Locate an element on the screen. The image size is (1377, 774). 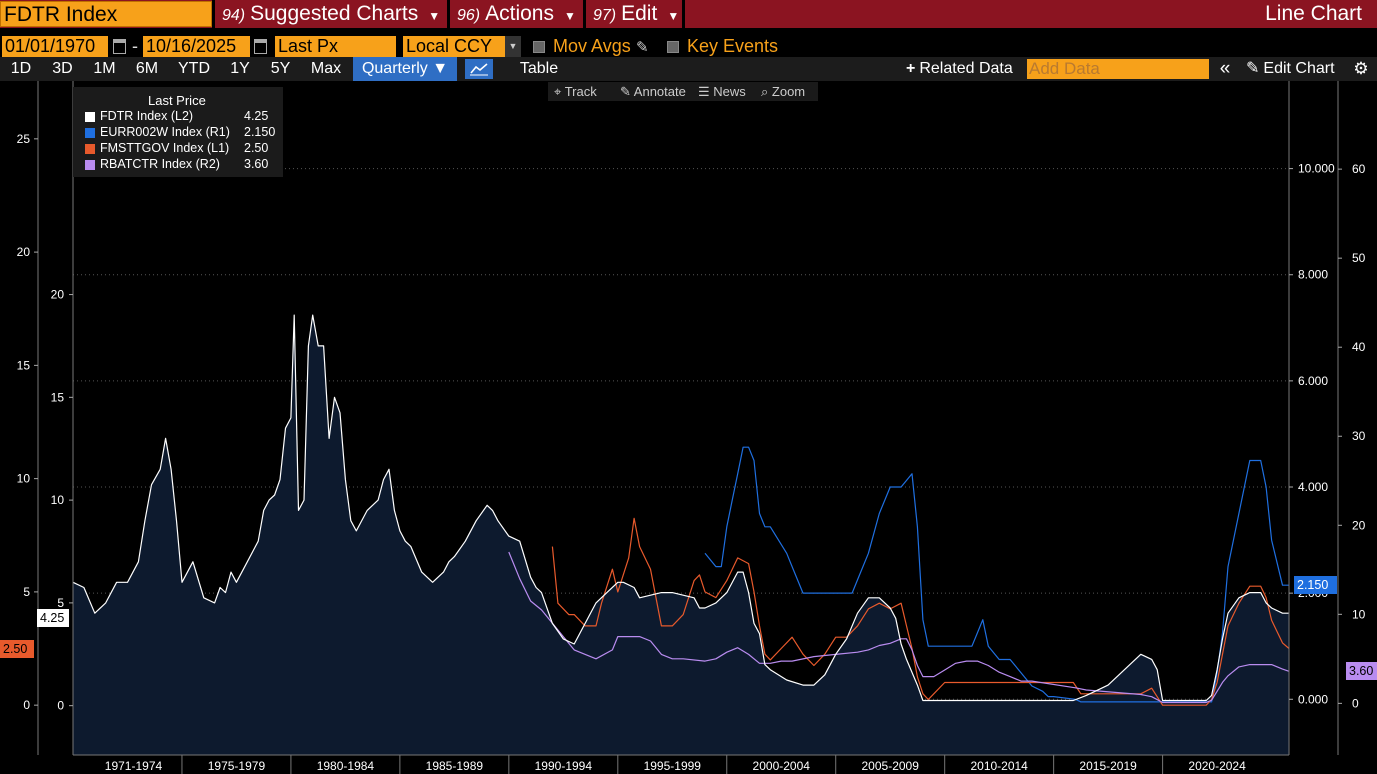
l1-tick-label: 15 is located at coordinates (24, 365).